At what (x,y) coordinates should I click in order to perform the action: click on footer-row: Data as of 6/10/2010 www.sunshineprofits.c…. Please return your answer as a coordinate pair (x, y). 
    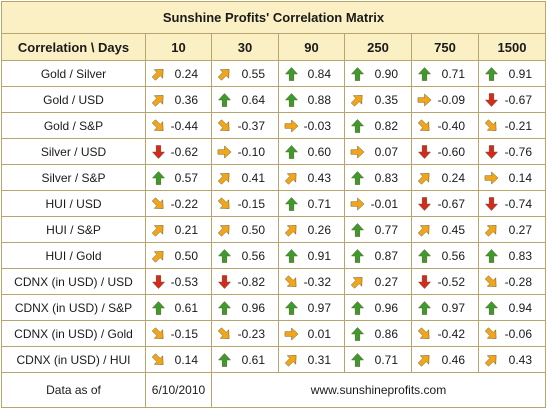
    Looking at the image, I should click on (273, 390).